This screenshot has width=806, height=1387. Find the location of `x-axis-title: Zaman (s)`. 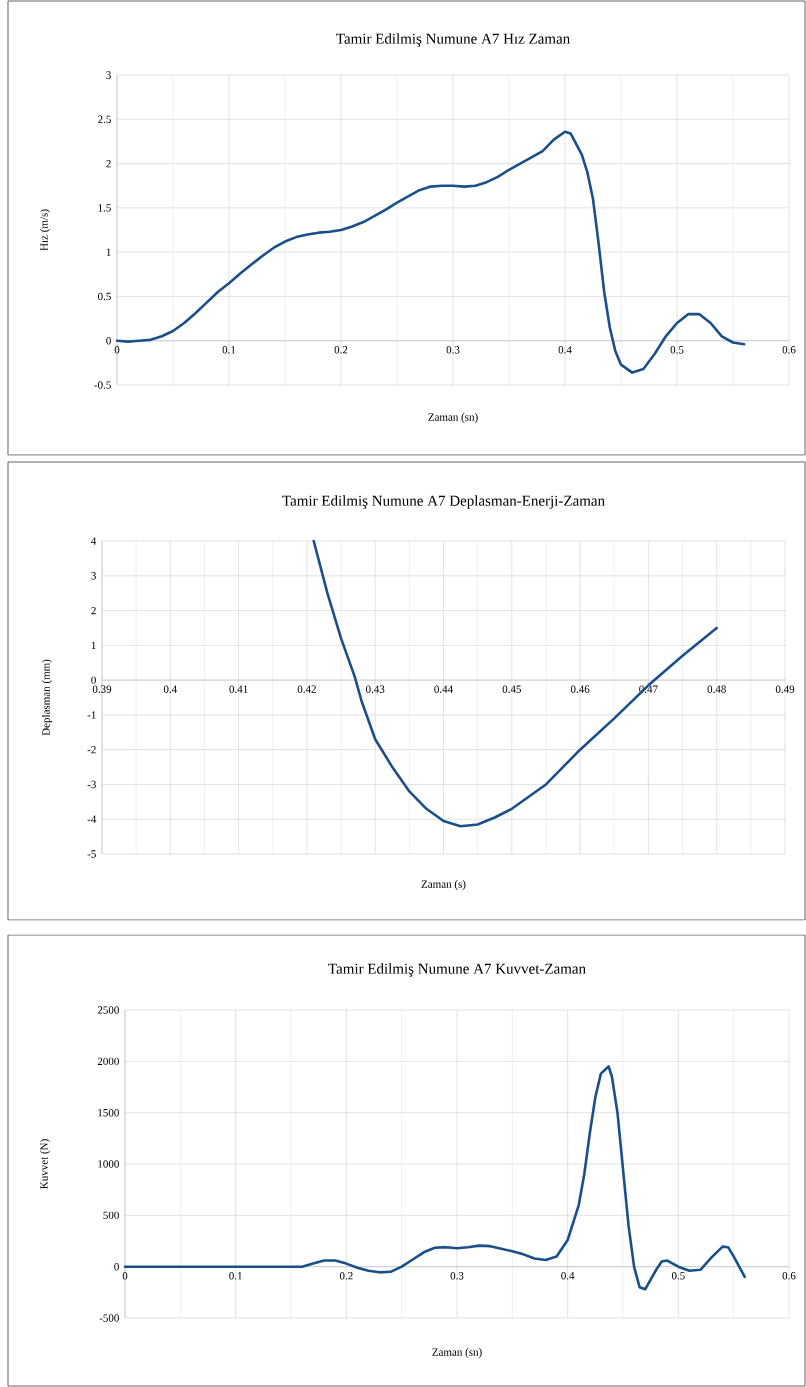

x-axis-title: Zaman (s) is located at coordinates (443, 885).